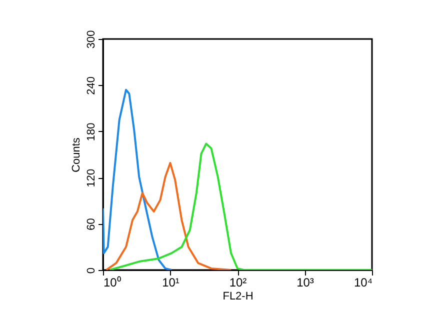 Image resolution: width=441 pixels, height=332 pixels. Describe the element at coordinates (92, 270) in the screenshot. I see `y-tick-label: 0` at that location.